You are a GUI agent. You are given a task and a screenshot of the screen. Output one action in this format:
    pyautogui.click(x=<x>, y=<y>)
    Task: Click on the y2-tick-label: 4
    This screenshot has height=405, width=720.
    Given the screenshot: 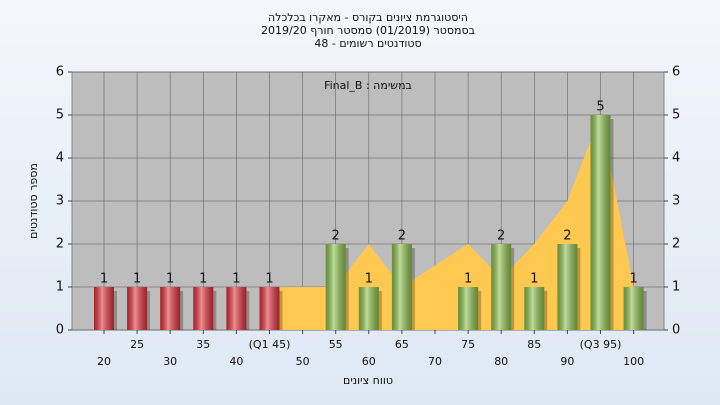 What is the action you would take?
    pyautogui.click(x=676, y=158)
    